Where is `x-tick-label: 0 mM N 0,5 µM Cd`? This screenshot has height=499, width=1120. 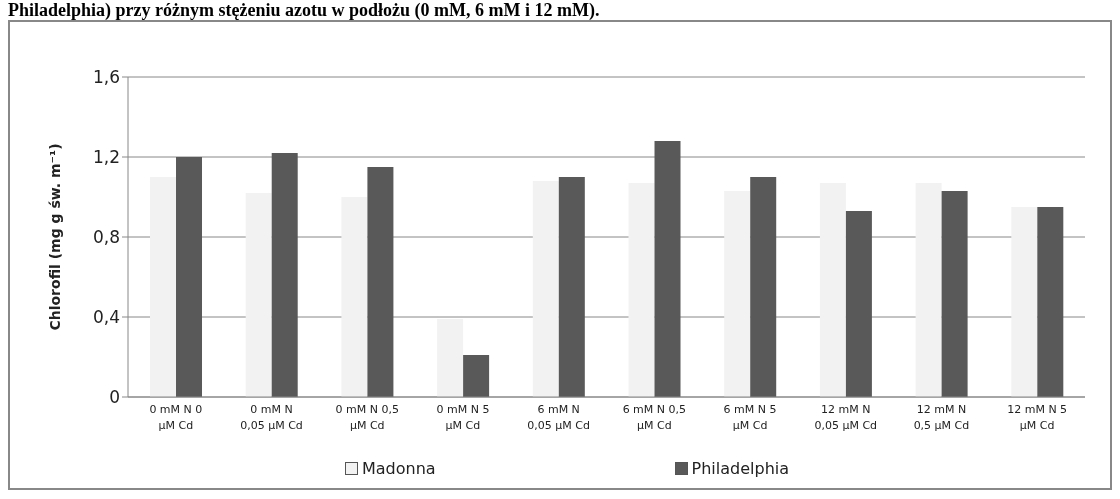
x-tick-label: 0 mM N 0,5 µM Cd is located at coordinates (367, 417).